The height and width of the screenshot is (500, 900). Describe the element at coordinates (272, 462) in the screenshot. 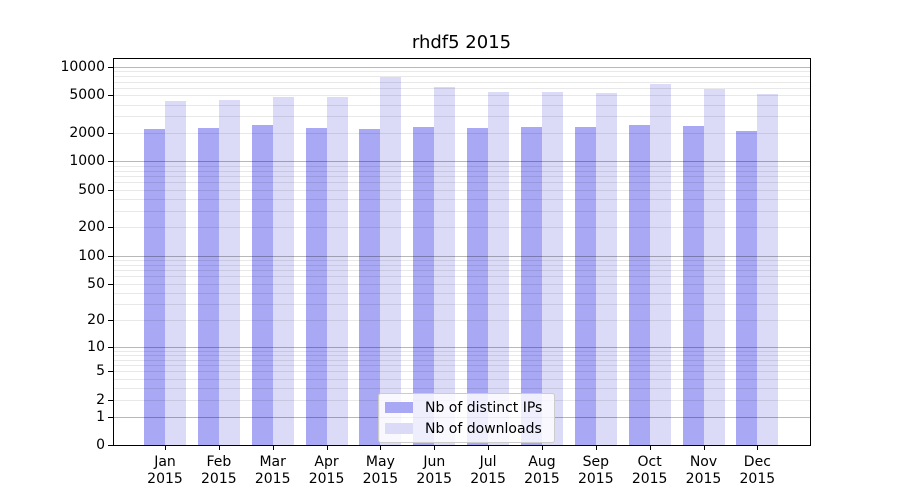

I see `x-tick-month: Mar` at that location.